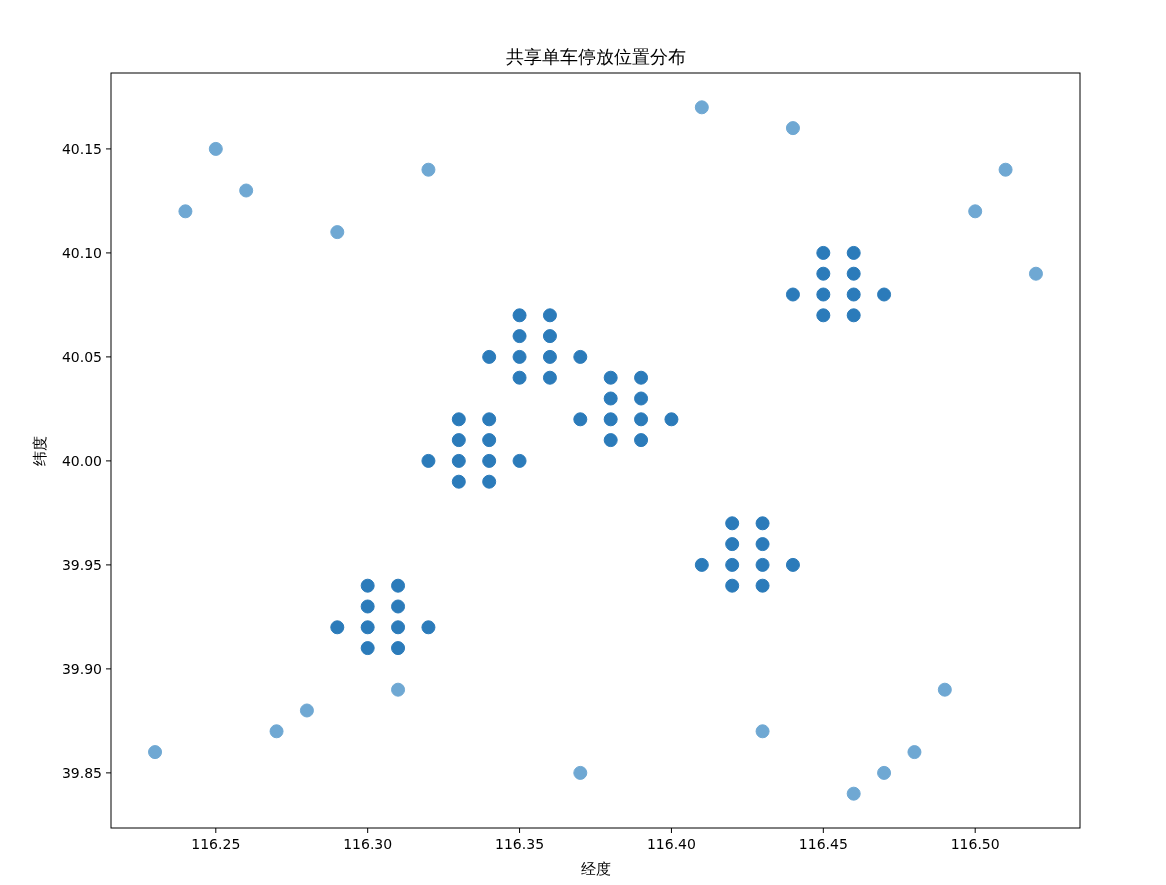 Image resolution: width=1166 pixels, height=885 pixels. What do you see at coordinates (823, 844) in the screenshot?
I see `x-tick-label: 116.45` at bounding box center [823, 844].